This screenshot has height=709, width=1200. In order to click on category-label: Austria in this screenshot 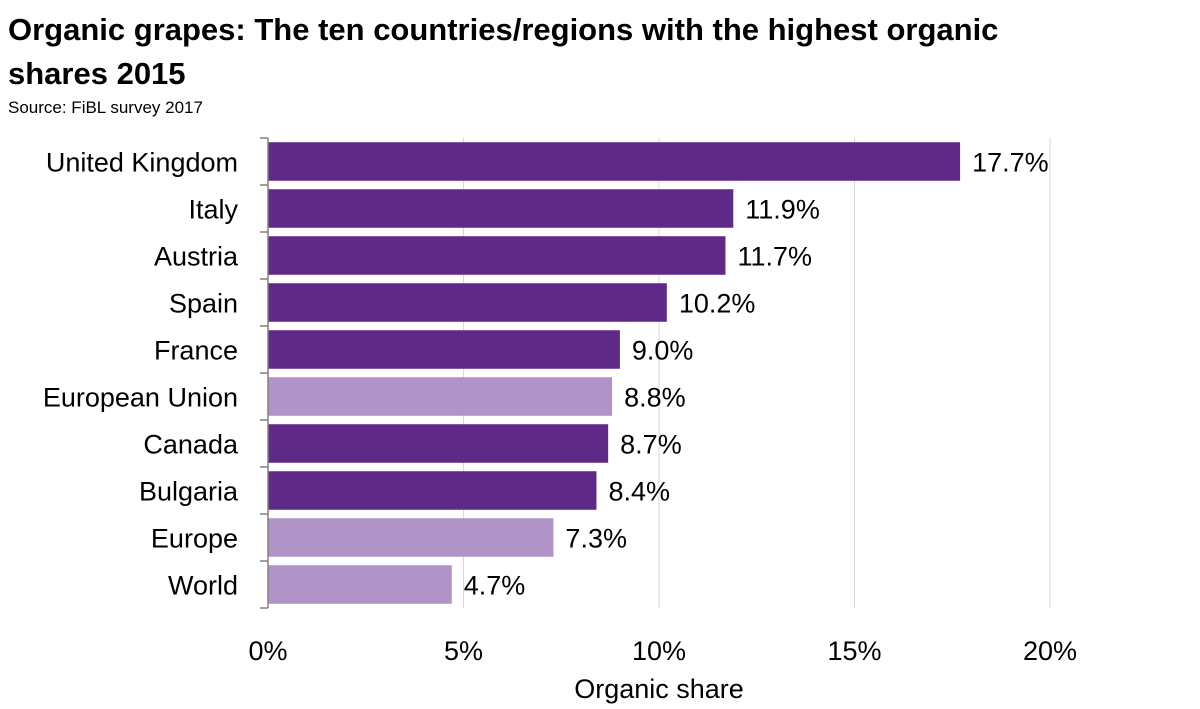, I will do `click(196, 257)`.